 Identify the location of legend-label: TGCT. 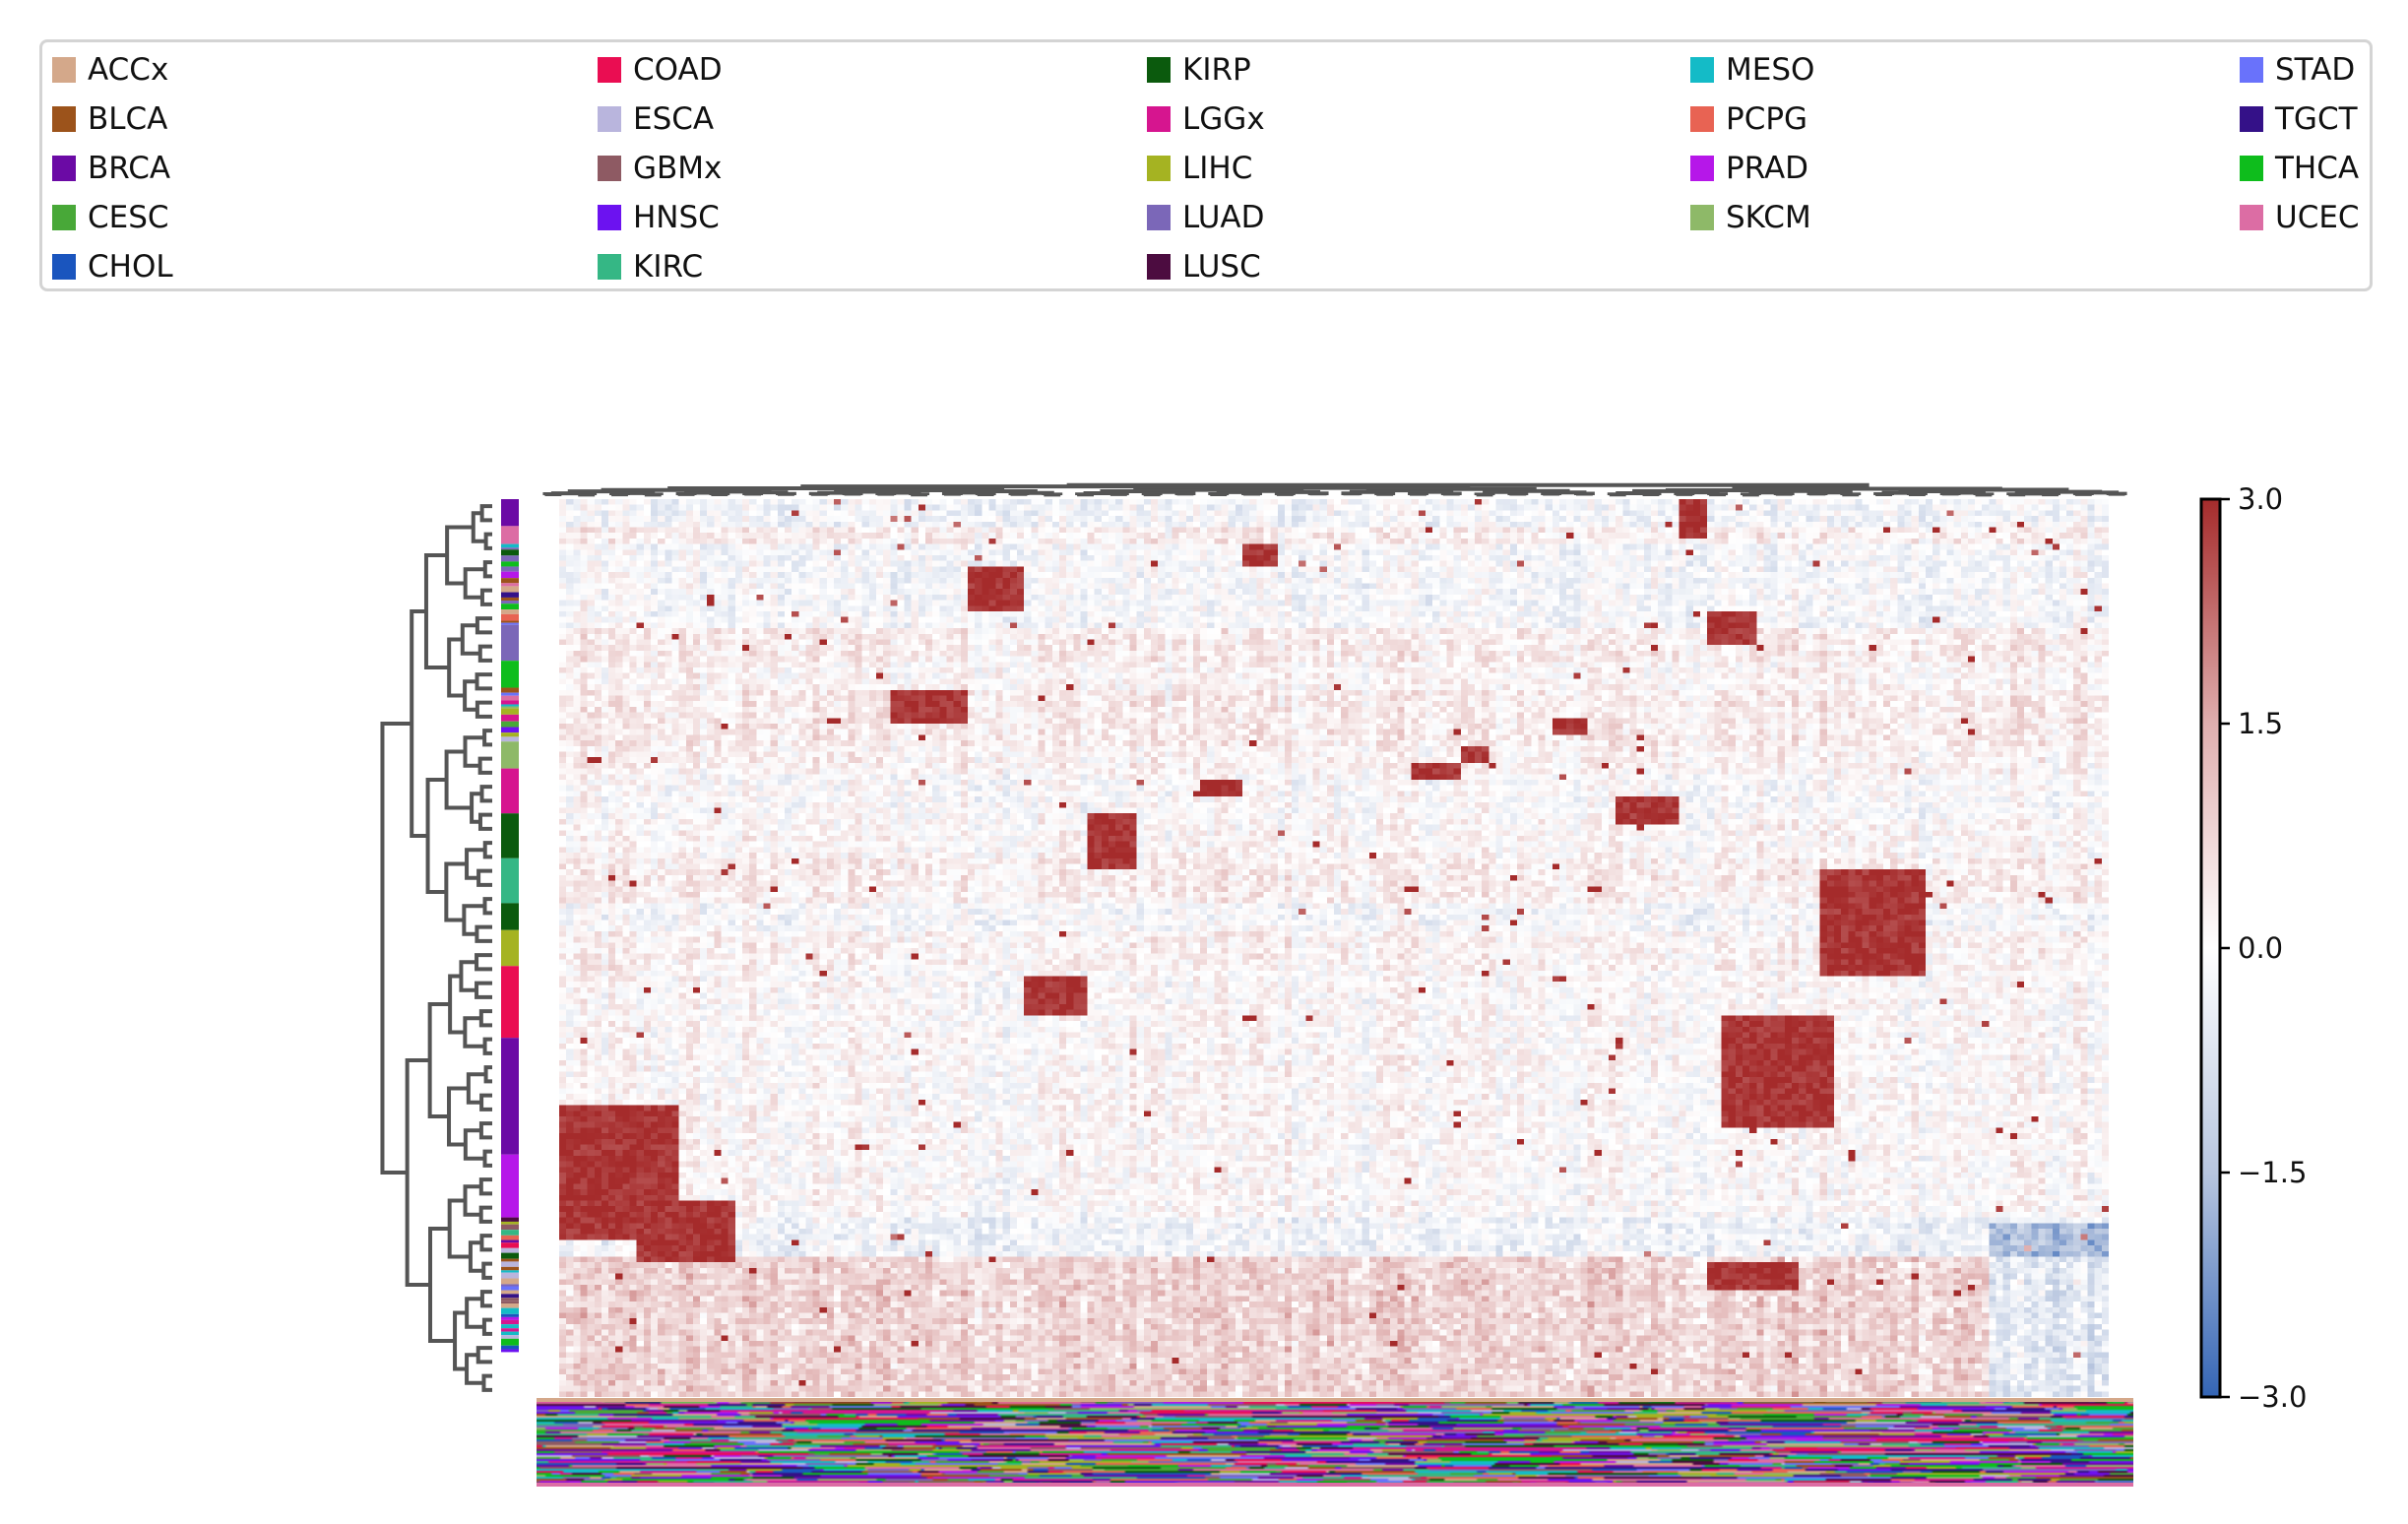
(2316, 119).